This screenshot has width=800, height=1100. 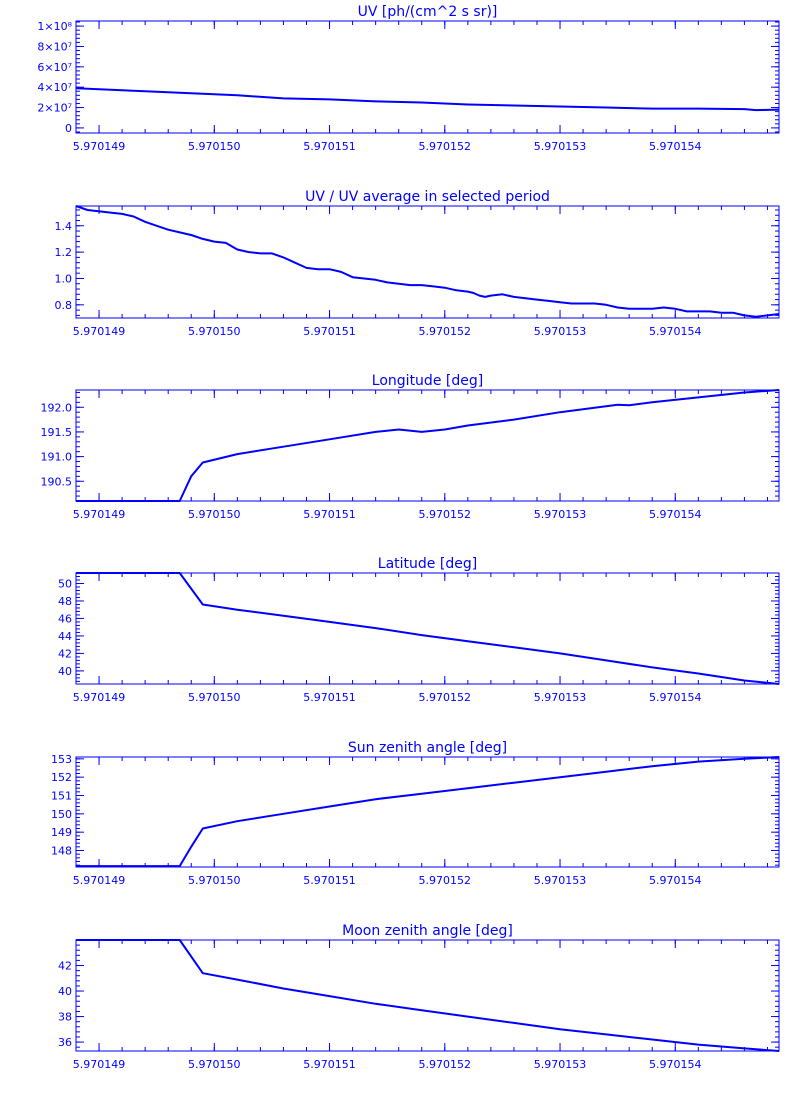 I want to click on panel-title: UV / UV average in selected period, so click(x=427, y=197).